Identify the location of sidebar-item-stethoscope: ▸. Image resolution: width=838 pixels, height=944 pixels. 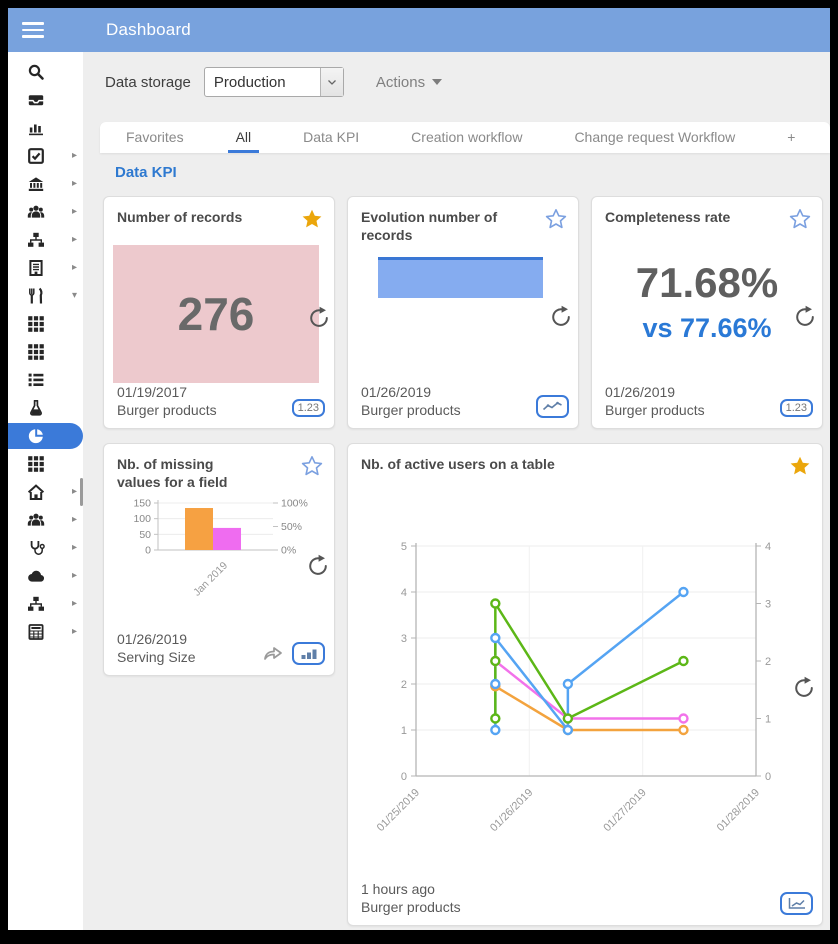
(45, 548).